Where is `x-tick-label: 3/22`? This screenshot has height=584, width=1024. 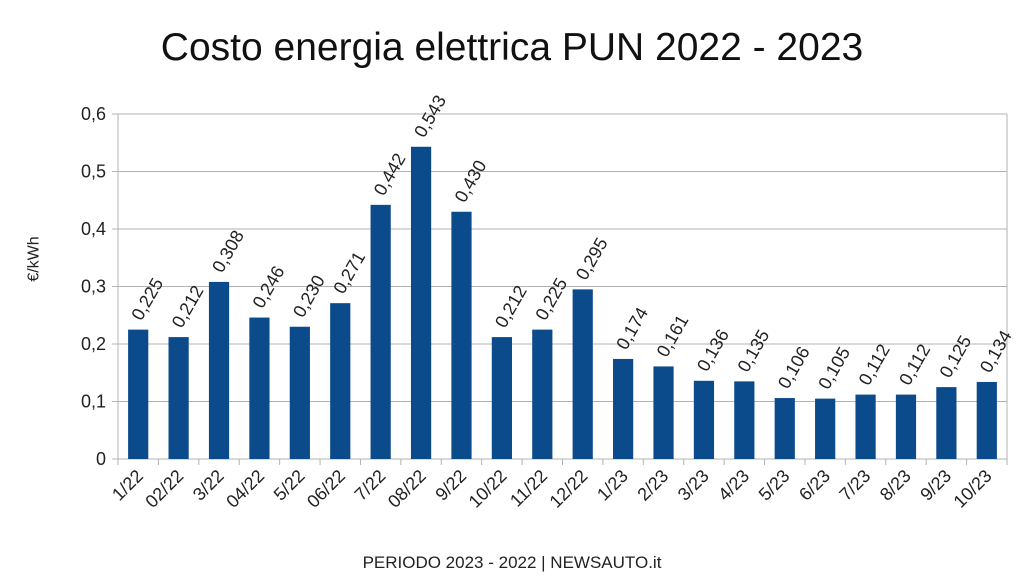 x-tick-label: 3/22 is located at coordinates (208, 485).